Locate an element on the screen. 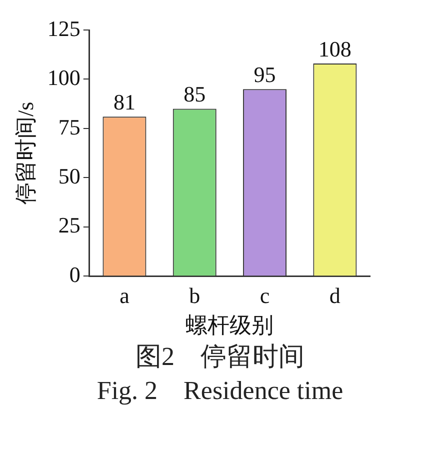 The image size is (440, 455). x-tick-label: a is located at coordinates (125, 295).